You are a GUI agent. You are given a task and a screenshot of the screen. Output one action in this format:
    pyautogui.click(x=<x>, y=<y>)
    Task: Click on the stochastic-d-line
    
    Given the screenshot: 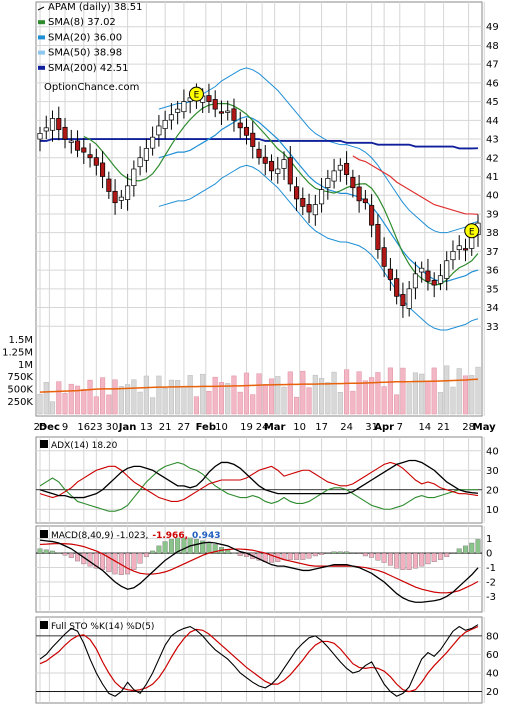 What is the action you would take?
    pyautogui.click(x=259, y=659)
    